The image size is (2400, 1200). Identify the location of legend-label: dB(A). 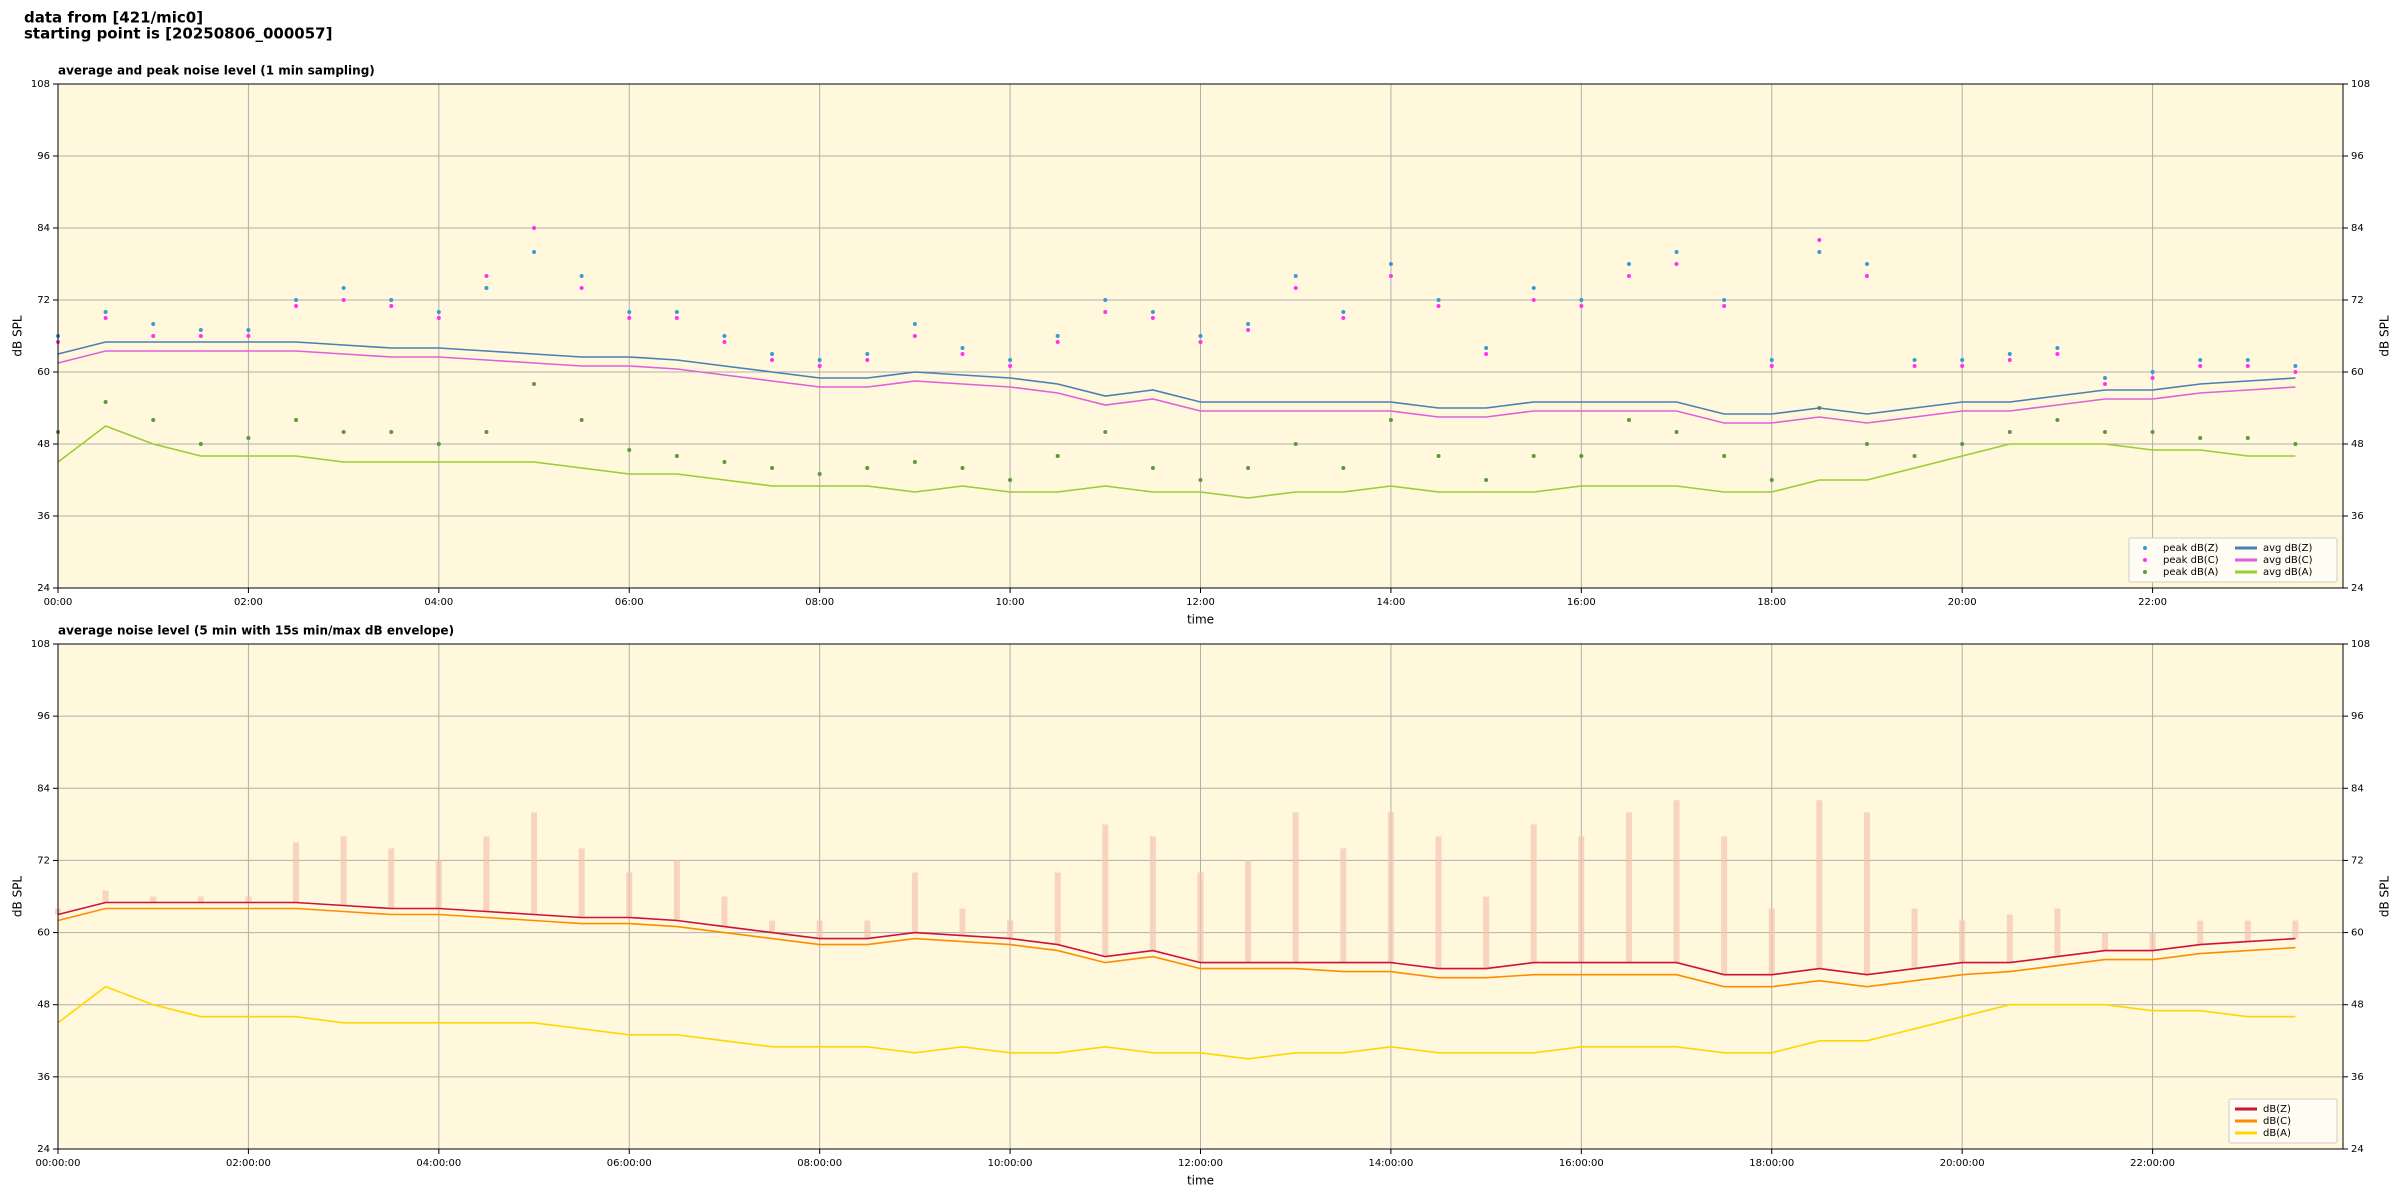
(2277, 1133).